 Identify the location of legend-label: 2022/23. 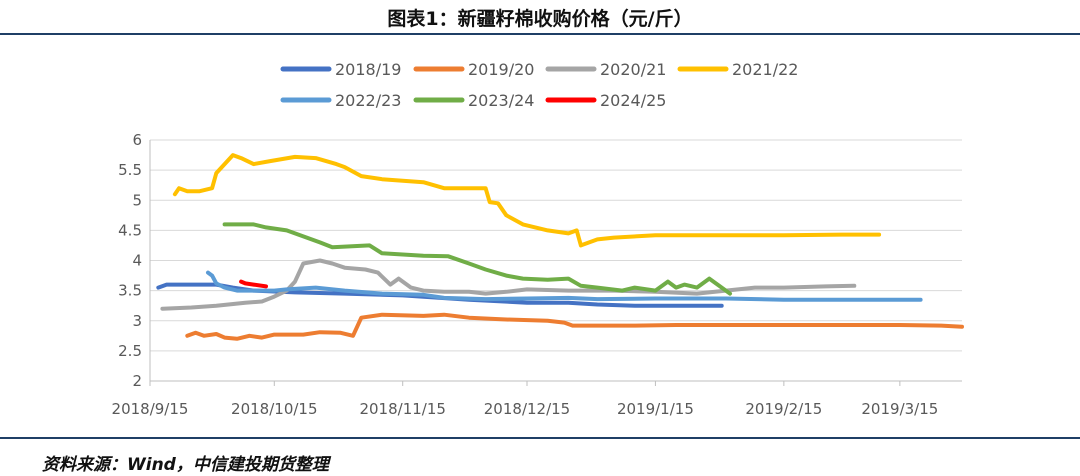
(368, 100).